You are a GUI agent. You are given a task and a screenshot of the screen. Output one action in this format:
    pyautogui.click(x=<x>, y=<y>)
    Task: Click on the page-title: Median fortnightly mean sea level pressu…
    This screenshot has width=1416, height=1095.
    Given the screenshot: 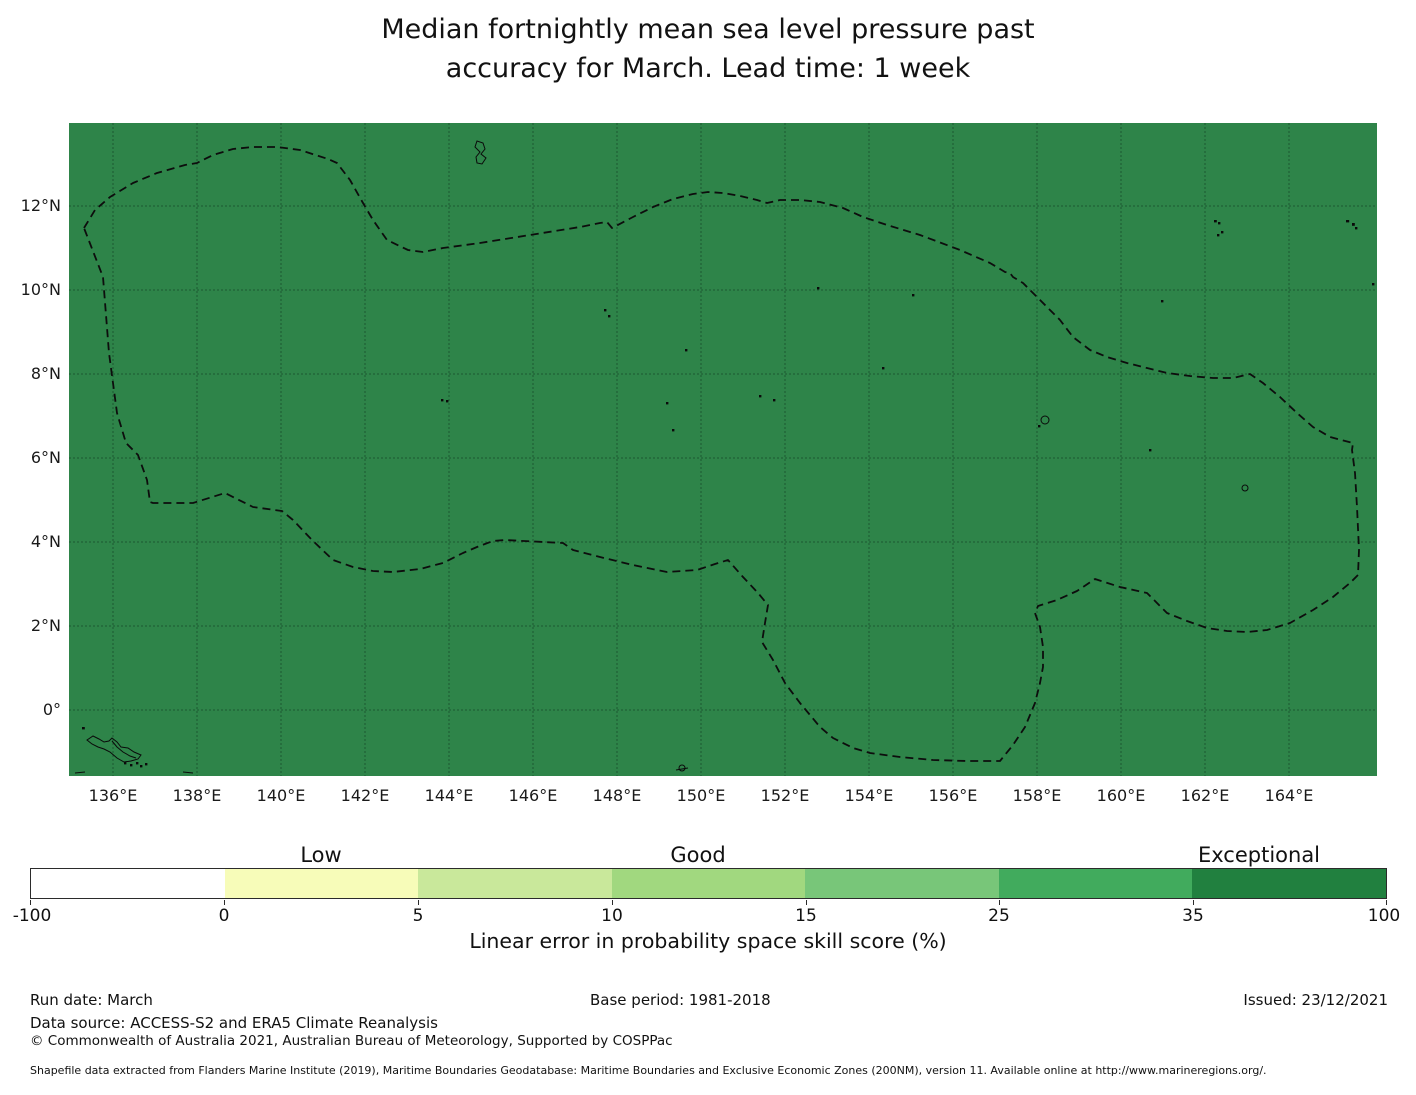 What is the action you would take?
    pyautogui.click(x=708, y=49)
    